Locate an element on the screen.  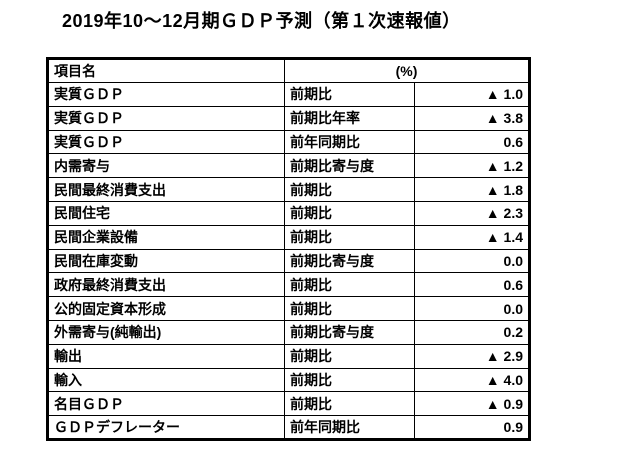
row-value-cell: ▲ 1.4 is located at coordinates (472, 237).